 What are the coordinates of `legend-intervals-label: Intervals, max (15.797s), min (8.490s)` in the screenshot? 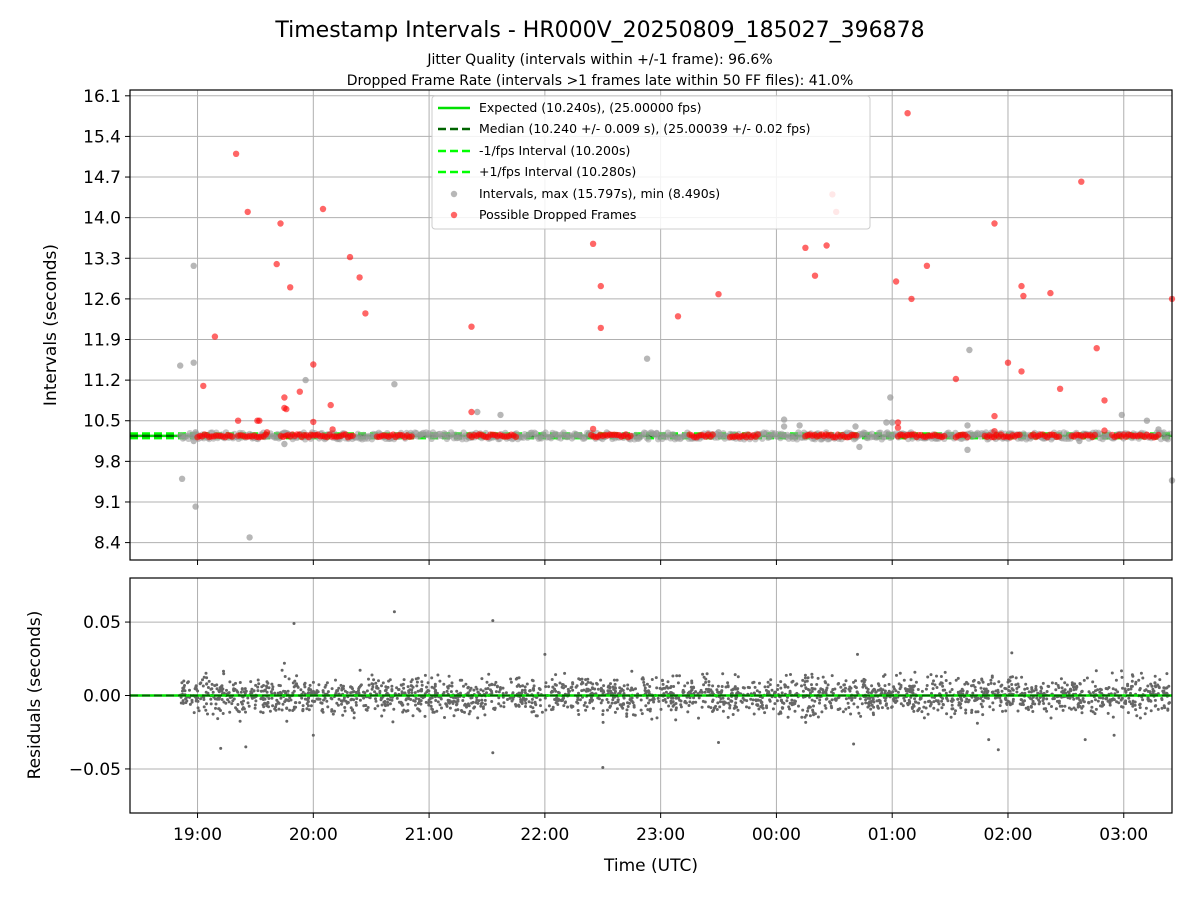 It's located at (599, 193).